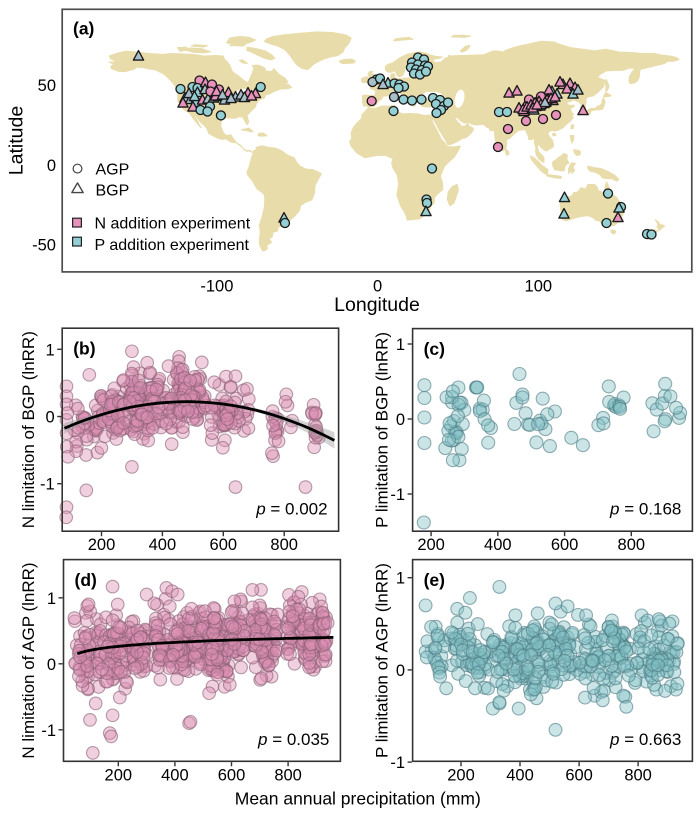 The height and width of the screenshot is (813, 700). What do you see at coordinates (358, 799) in the screenshot?
I see `svg-text: Mean annual precipitation (mm)` at bounding box center [358, 799].